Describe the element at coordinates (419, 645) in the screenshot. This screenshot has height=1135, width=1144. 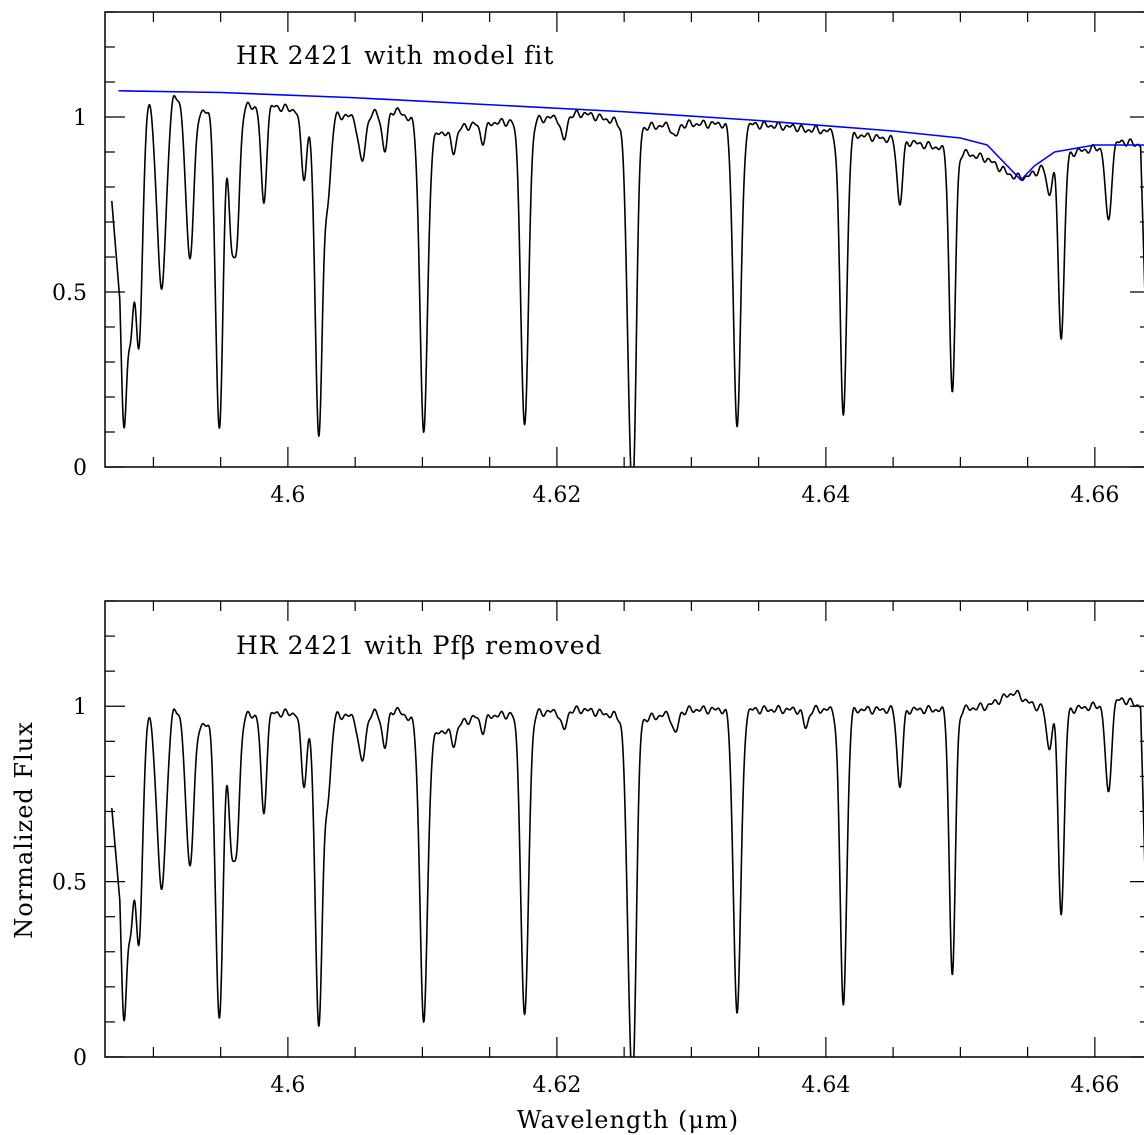
I see `bottom-panel-title: HR 2421 with Pfβ removed` at that location.